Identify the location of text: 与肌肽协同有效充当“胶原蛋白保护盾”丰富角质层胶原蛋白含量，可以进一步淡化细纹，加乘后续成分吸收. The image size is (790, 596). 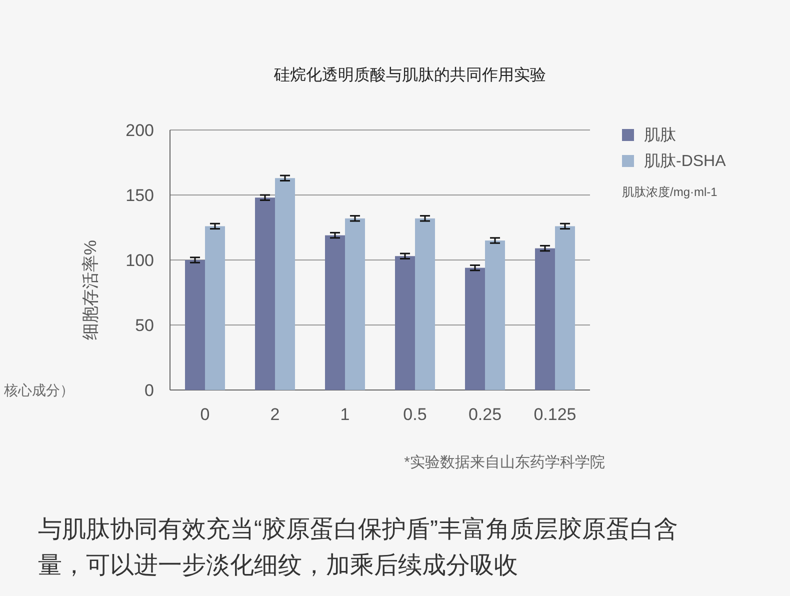
(358, 547).